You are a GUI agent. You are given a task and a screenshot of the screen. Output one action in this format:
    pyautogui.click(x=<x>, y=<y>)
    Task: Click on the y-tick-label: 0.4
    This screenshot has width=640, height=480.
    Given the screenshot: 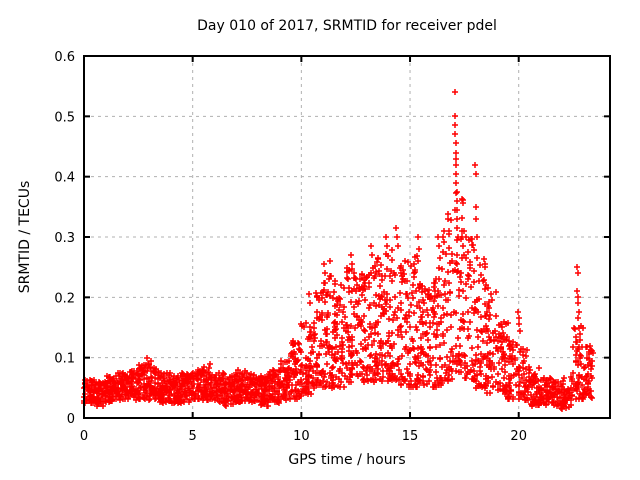 What is the action you would take?
    pyautogui.click(x=64, y=178)
    